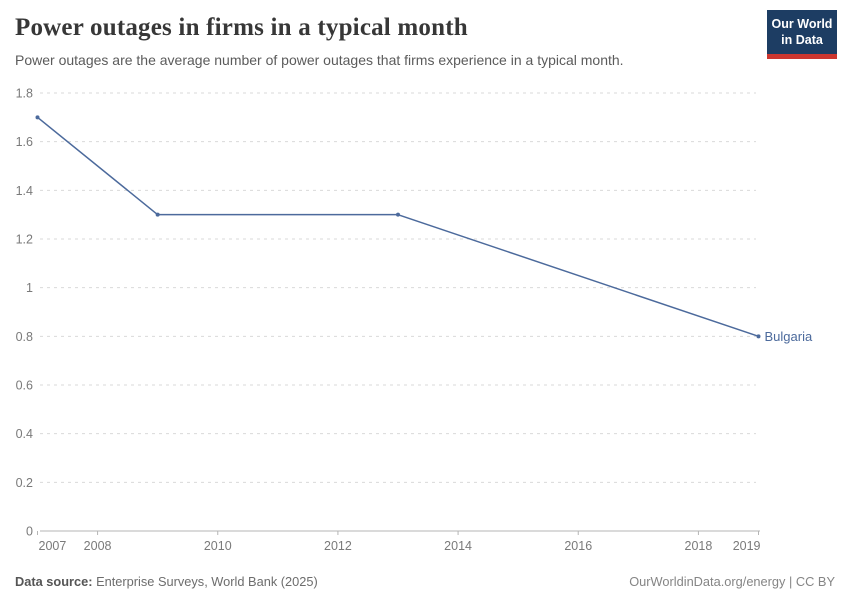 This screenshot has width=850, height=600. What do you see at coordinates (802, 39) in the screenshot?
I see `owid-logo-line2: in Data` at bounding box center [802, 39].